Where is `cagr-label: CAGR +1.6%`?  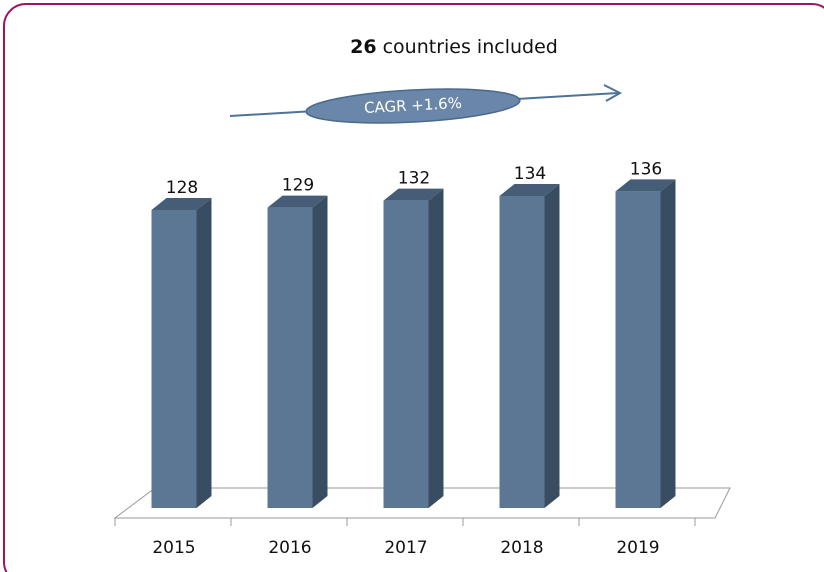
cagr-label: CAGR +1.6% is located at coordinates (413, 105).